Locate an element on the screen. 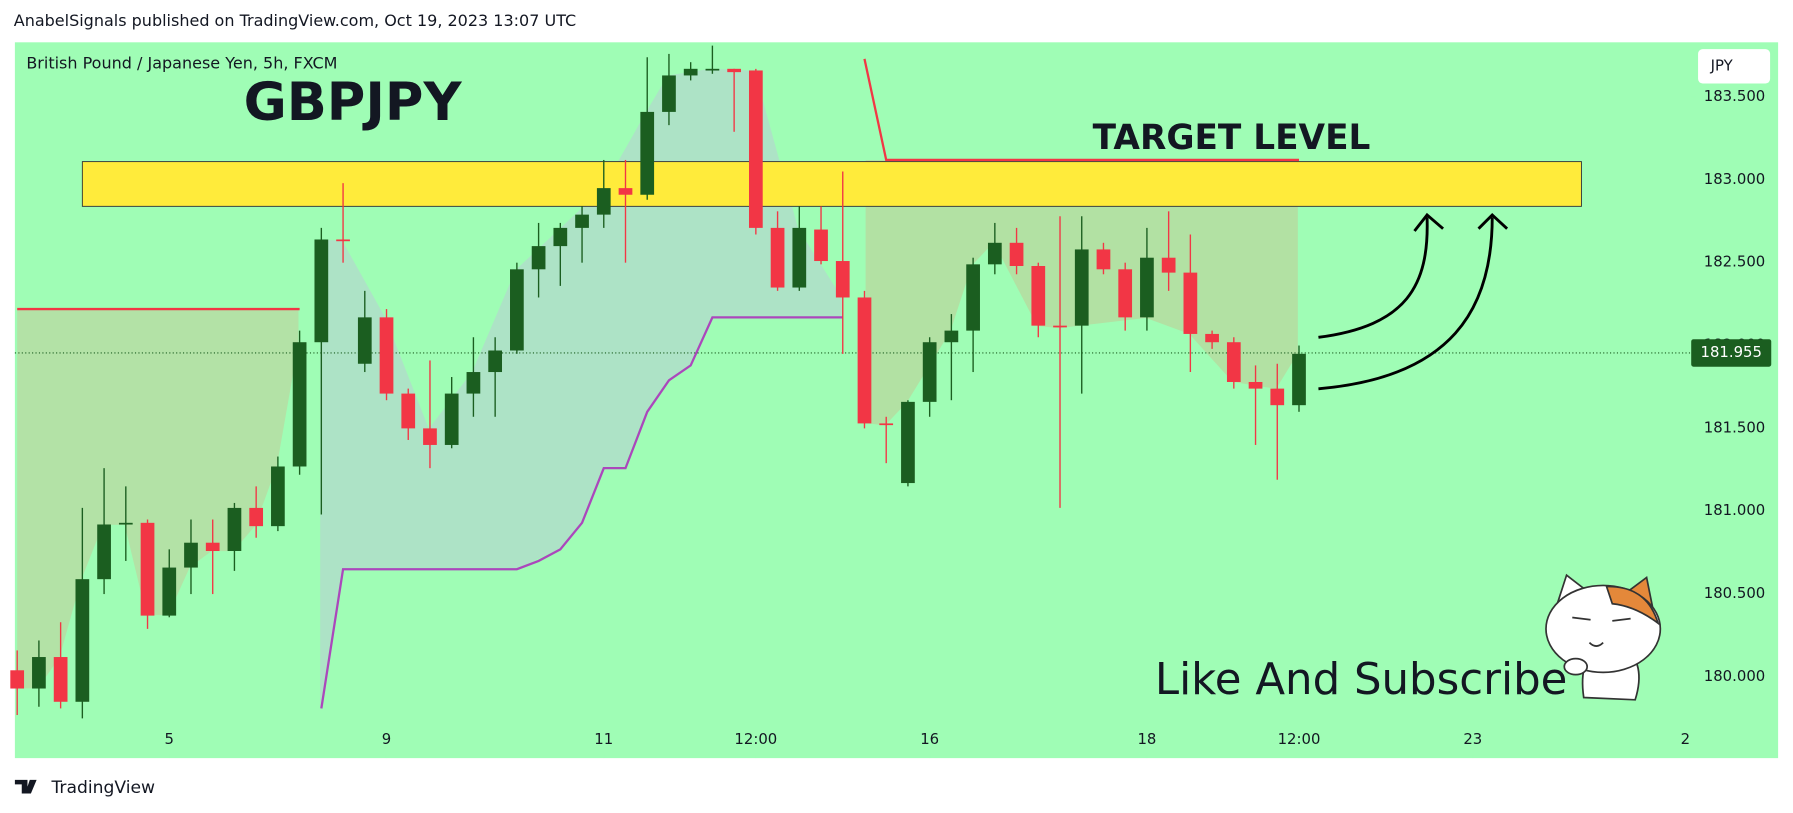 This screenshot has width=1793, height=813. currency-label: JPY is located at coordinates (1722, 65).